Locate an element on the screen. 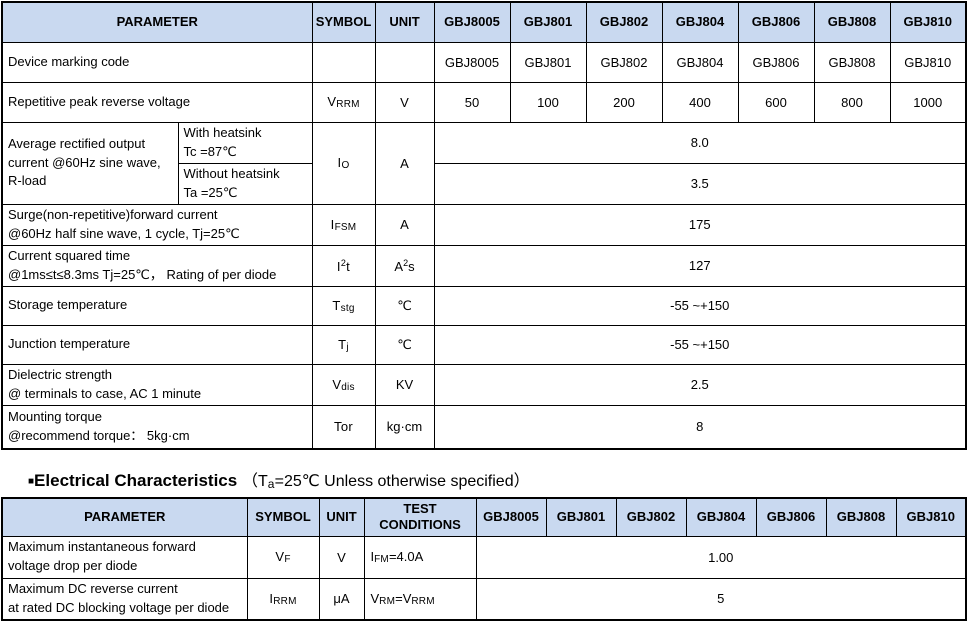 The image size is (971, 621). param-cell: Device marking code is located at coordinates (157, 62).